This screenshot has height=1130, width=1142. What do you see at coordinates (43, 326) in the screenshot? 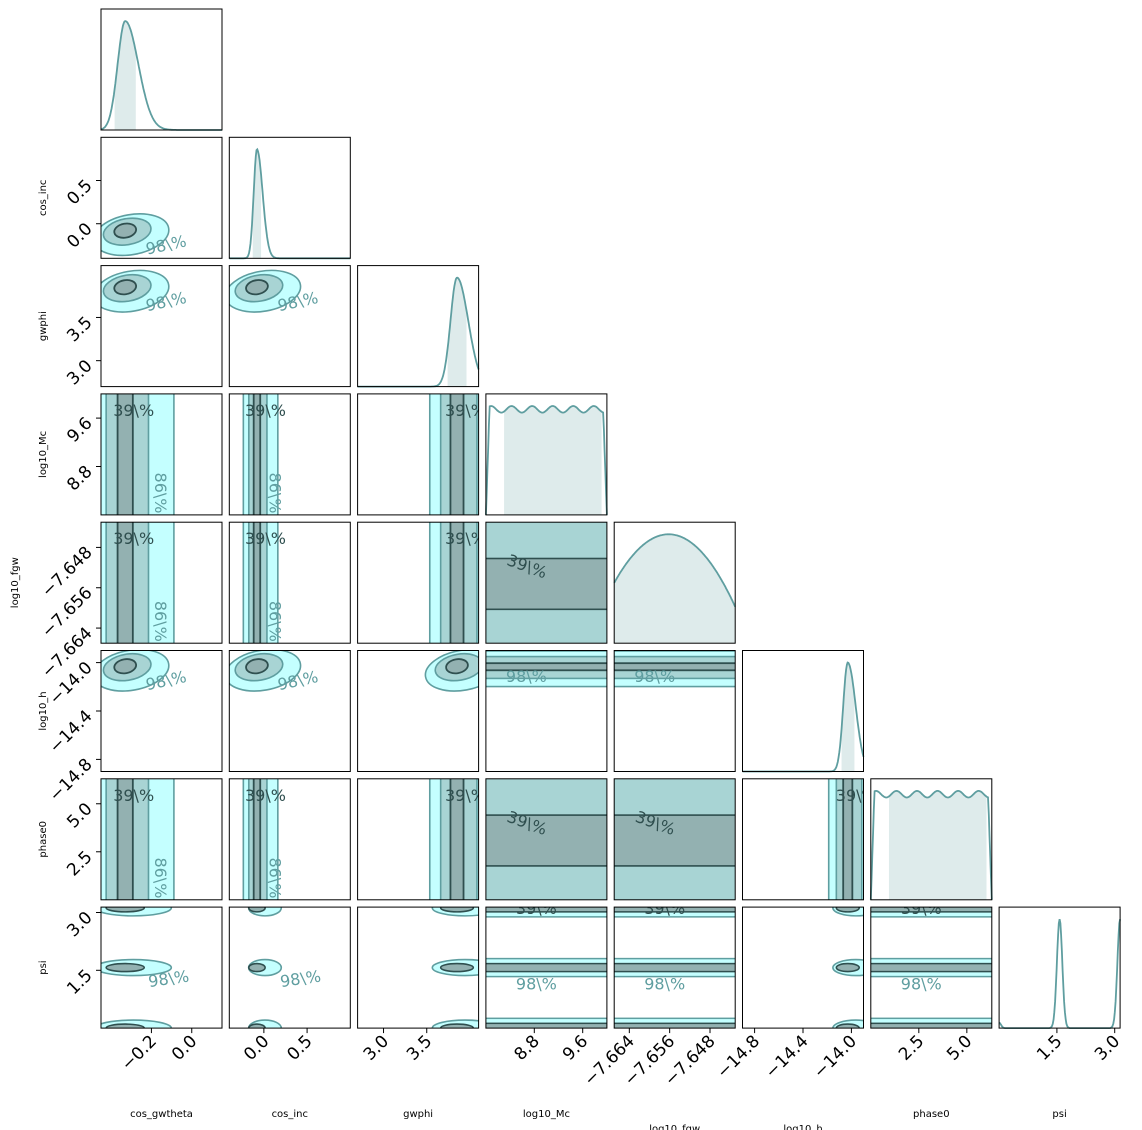
I see `y-axis-label: gwphi` at bounding box center [43, 326].